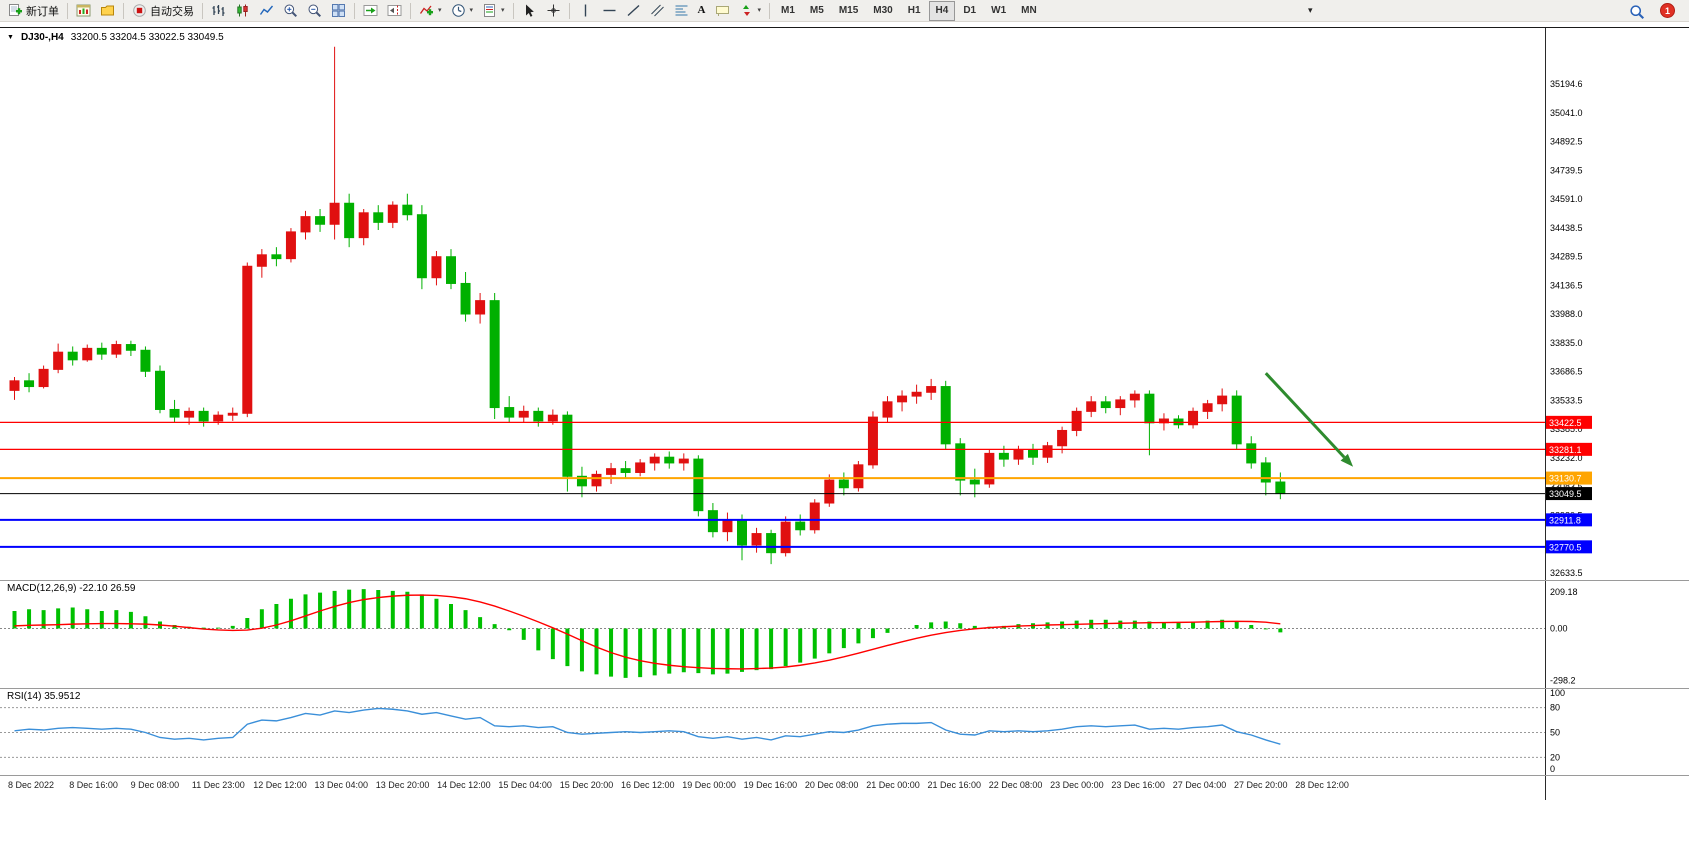 This screenshot has height=860, width=1689. What do you see at coordinates (882, 11) in the screenshot?
I see `timeframe-button-m30: M30` at bounding box center [882, 11].